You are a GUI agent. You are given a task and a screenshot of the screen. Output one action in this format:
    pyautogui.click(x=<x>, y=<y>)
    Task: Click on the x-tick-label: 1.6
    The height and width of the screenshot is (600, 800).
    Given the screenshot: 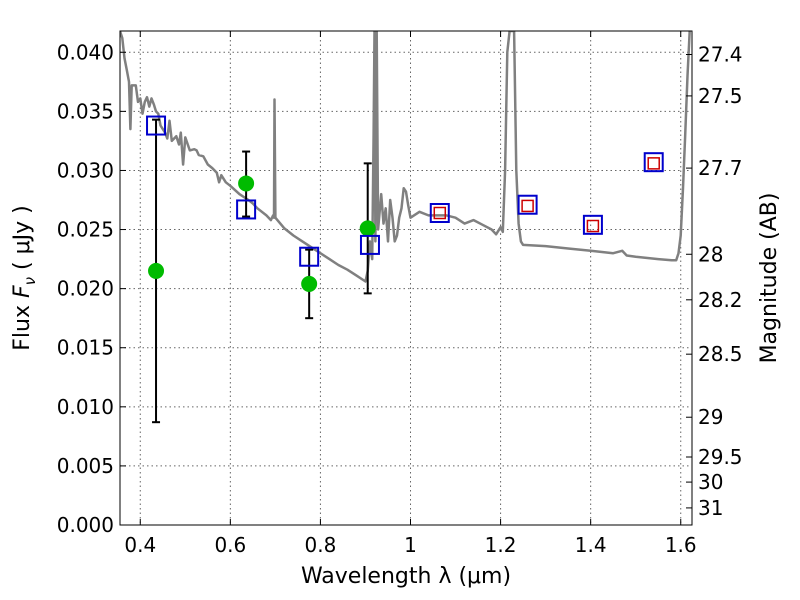 What is the action you would take?
    pyautogui.click(x=681, y=545)
    